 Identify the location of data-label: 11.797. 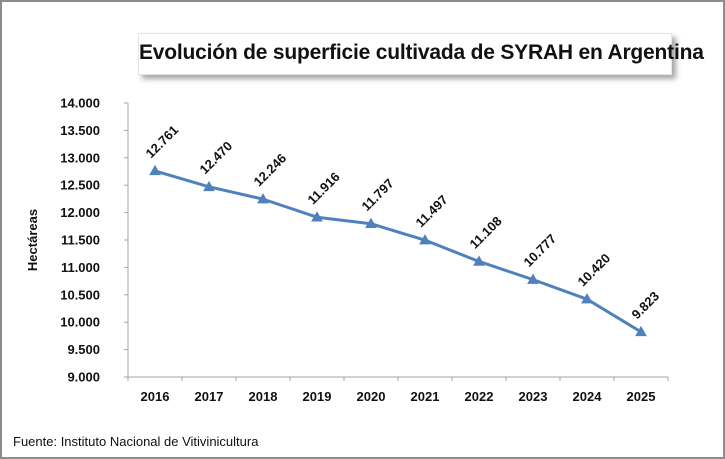
(378, 195).